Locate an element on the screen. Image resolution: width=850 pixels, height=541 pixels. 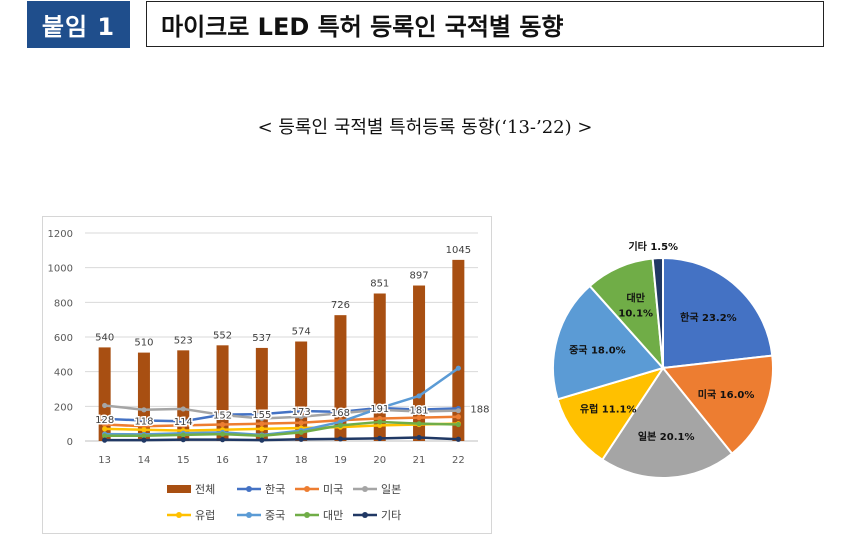
legend-label: 전체 is located at coordinates (205, 489).